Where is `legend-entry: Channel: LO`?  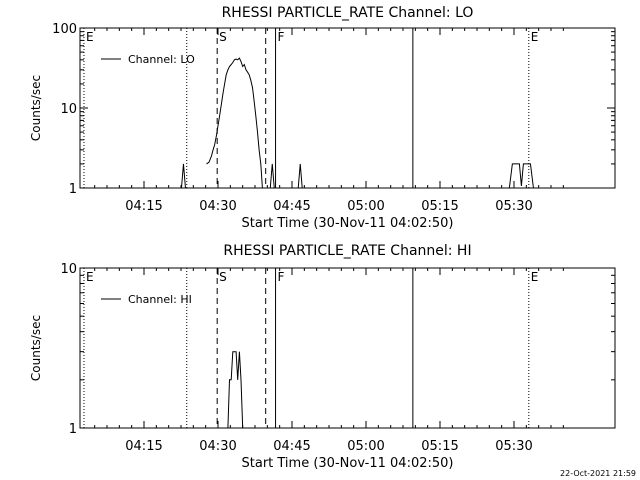
legend-entry: Channel: LO is located at coordinates (161, 59).